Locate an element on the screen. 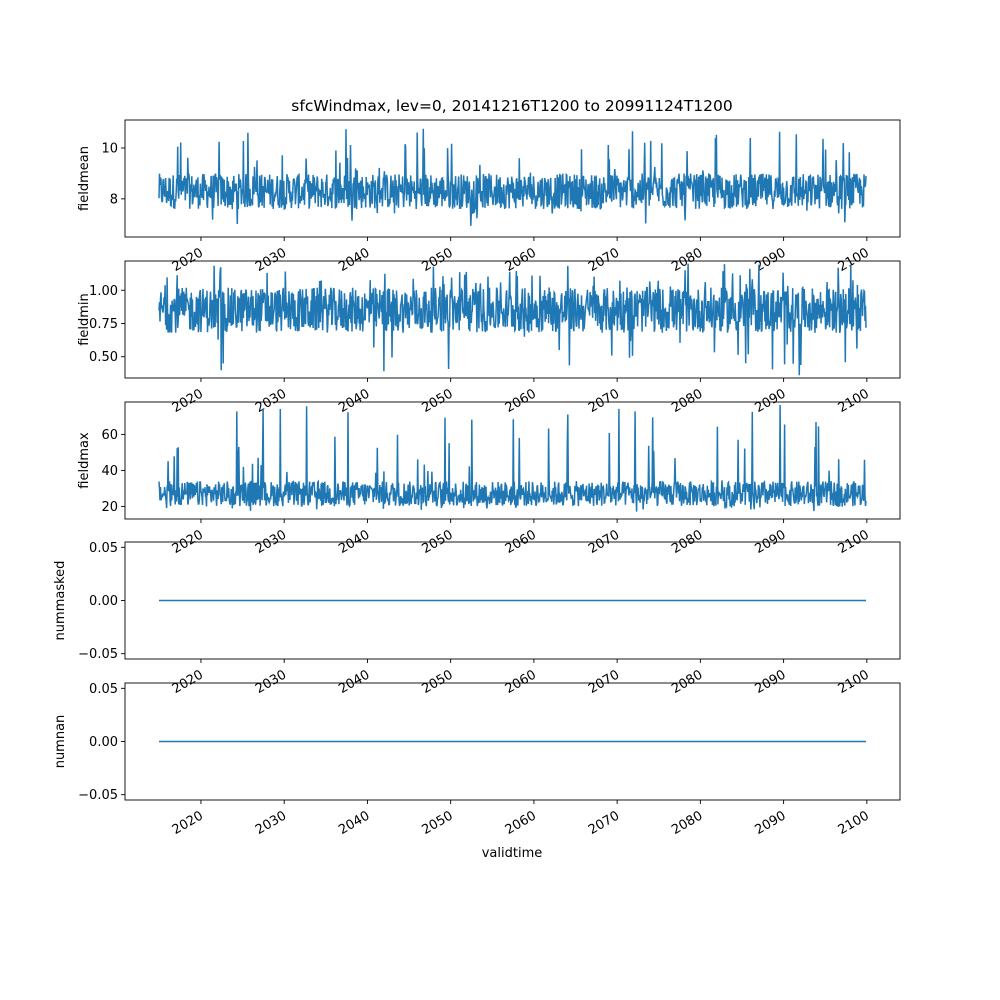 The image size is (1000, 1000). numnan-xtick-label: 2100 is located at coordinates (854, 823).